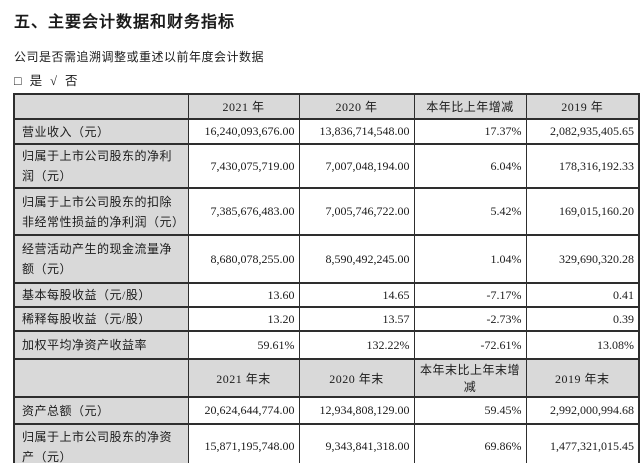 This screenshot has height=463, width=640. Describe the element at coordinates (470, 211) in the screenshot. I see `value-cell: 5.42%` at that location.